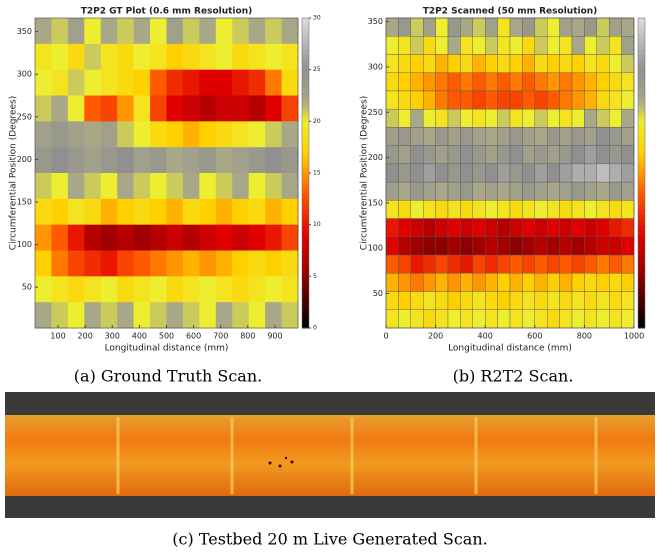  Describe the element at coordinates (24, 74) in the screenshot. I see `y-tick-label: 300` at that location.